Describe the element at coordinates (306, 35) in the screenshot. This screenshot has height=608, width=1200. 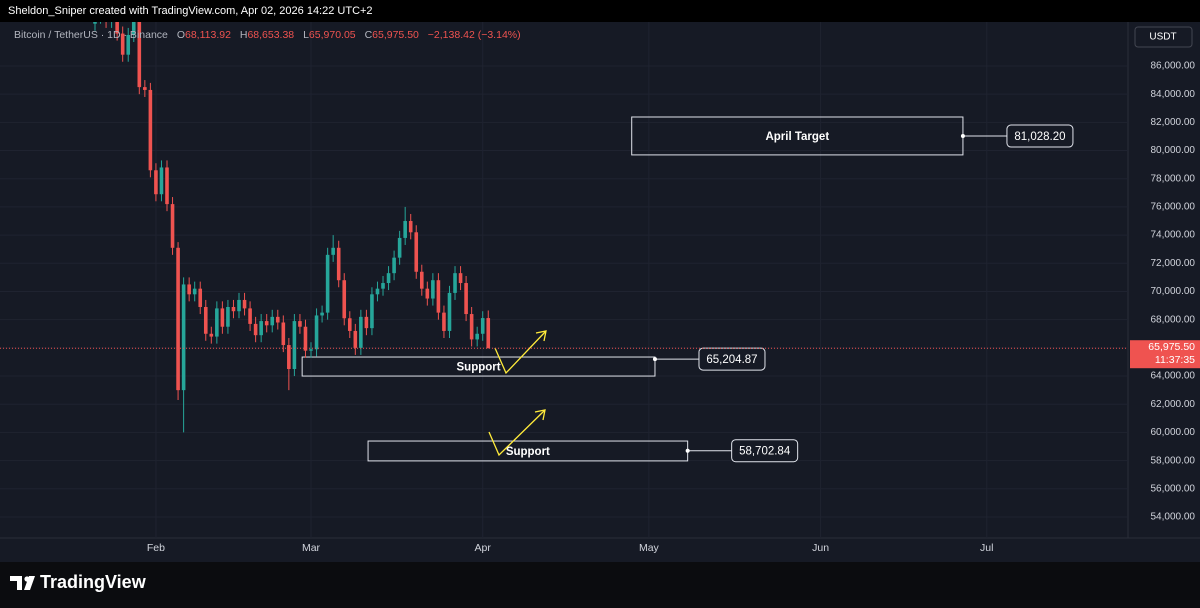
I see `ohlc-key: L` at that location.